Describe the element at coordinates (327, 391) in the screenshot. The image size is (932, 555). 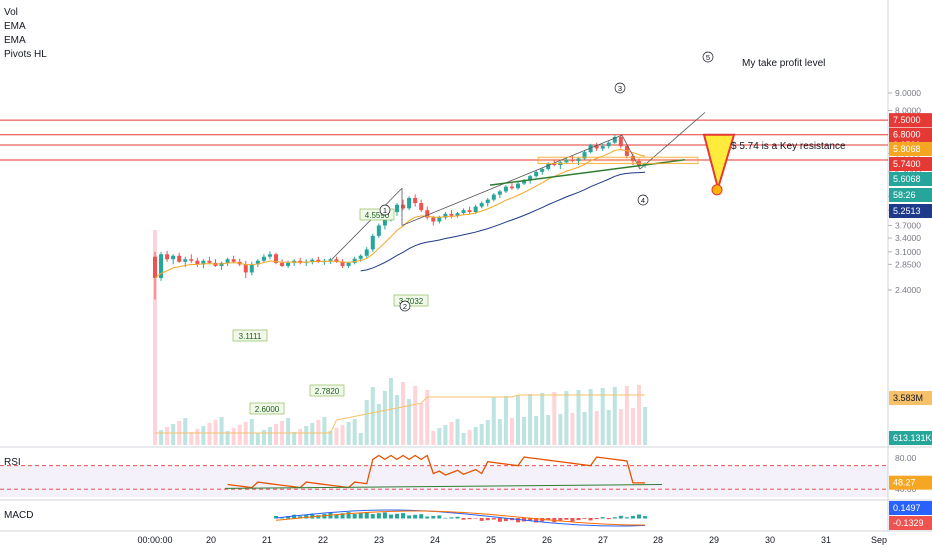
I see `pivot-low-label-2: 2.7820` at that location.